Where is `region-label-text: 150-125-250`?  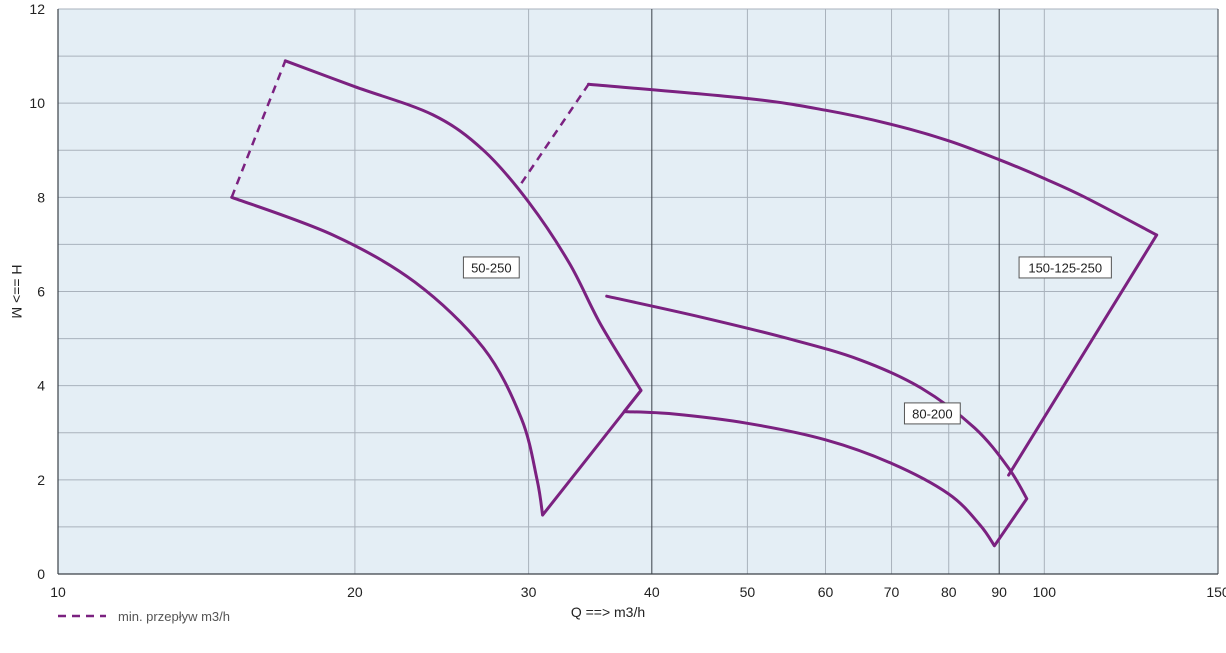 region-label-text: 150-125-250 is located at coordinates (1065, 267).